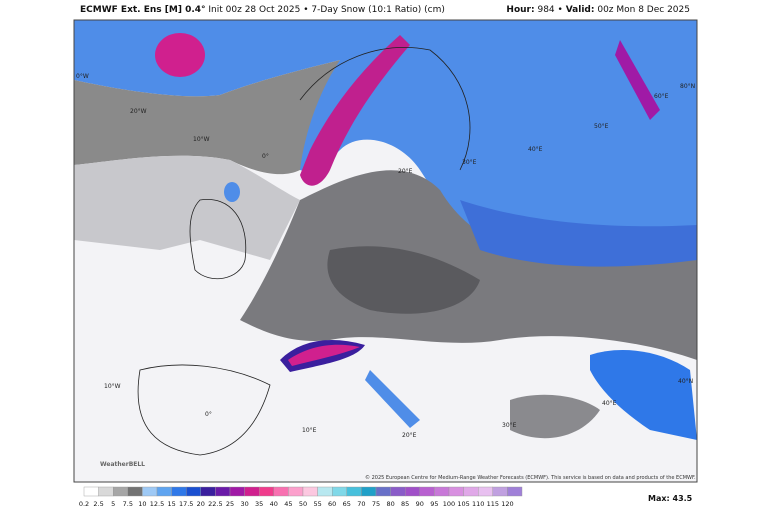  I want to click on legend-label: 95, so click(434, 504).